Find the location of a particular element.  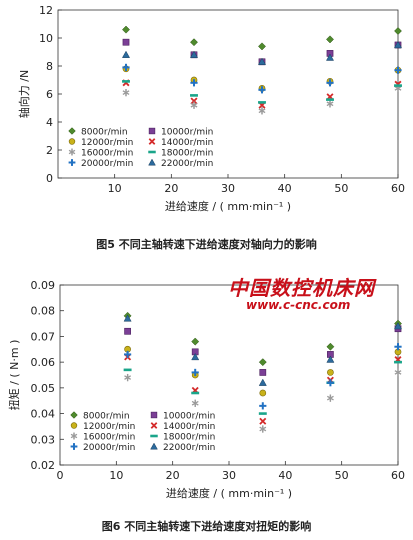

y-tick-label: 0.04 is located at coordinates (43, 414).